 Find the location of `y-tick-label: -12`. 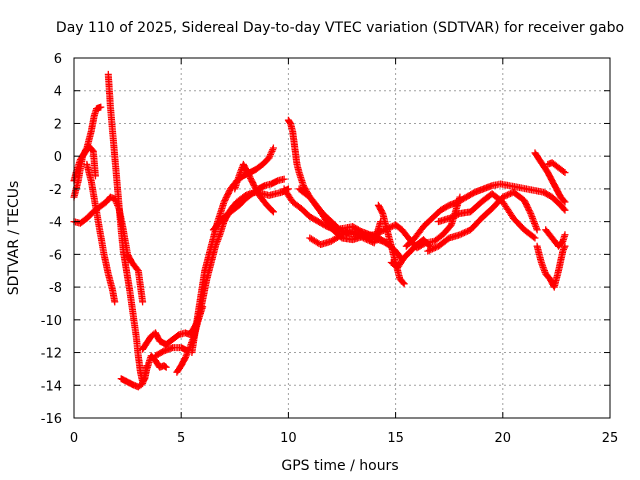

y-tick-label: -12 is located at coordinates (51, 354).